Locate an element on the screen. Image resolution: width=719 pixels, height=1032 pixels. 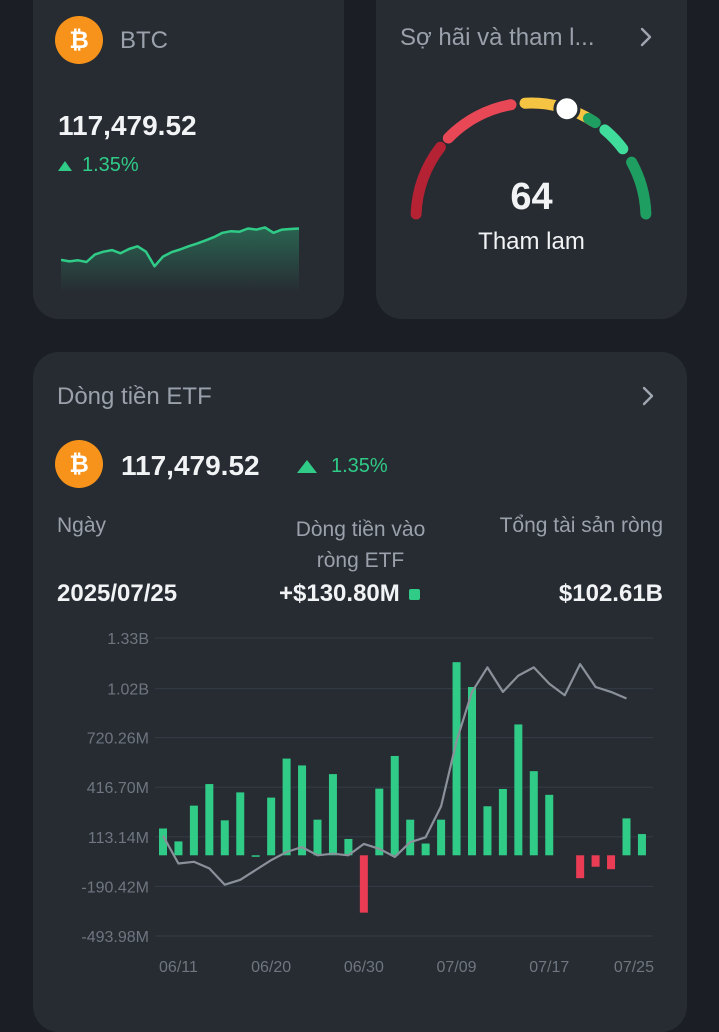
y-tick-label: 113.14M is located at coordinates (118, 838).